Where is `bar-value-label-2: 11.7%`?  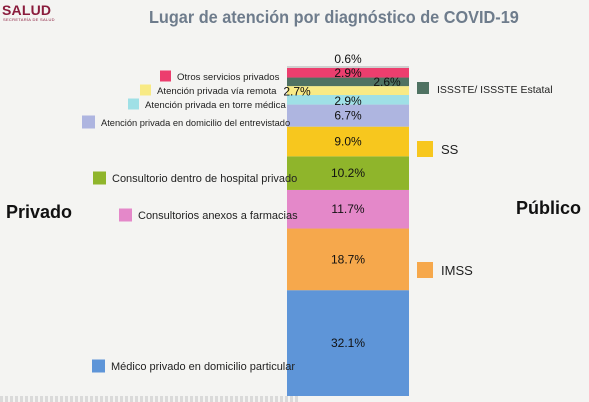
bar-value-label-2: 11.7% is located at coordinates (347, 209).